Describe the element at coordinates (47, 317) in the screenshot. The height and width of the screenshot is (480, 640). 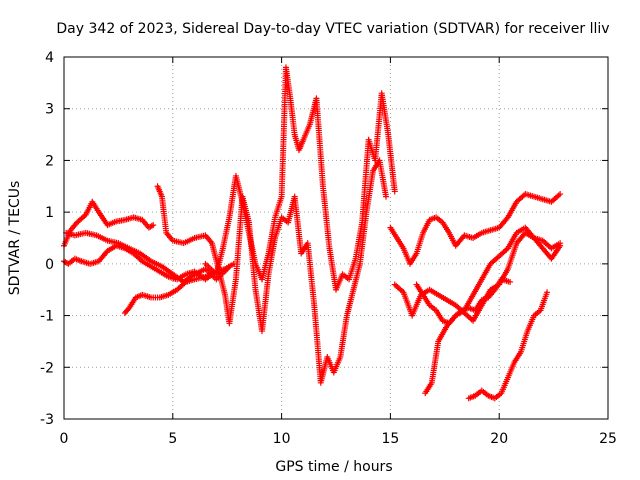
I see `y-tick-label: -1` at that location.